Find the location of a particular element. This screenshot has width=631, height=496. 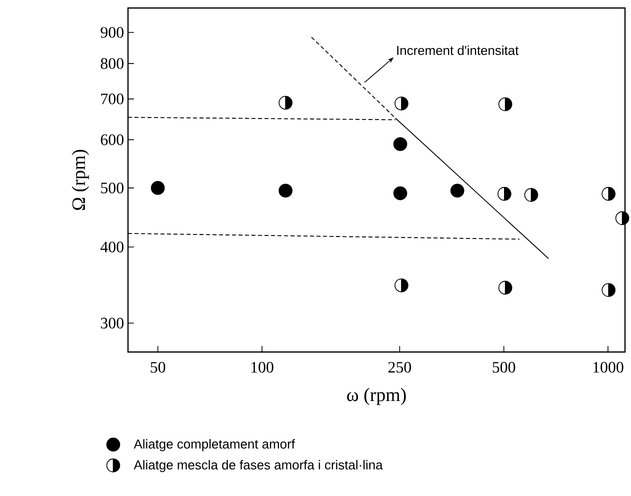

x-tick-label: 50 is located at coordinates (158, 367).